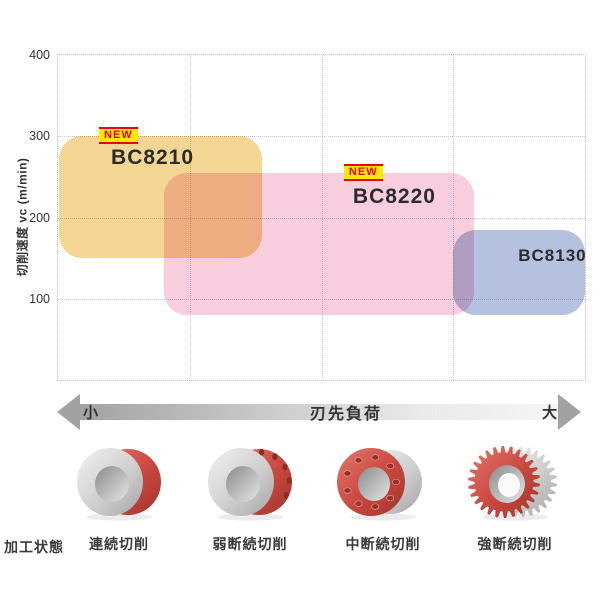  What do you see at coordinates (39, 136) in the screenshot?
I see `y-tick-label: 300` at bounding box center [39, 136].